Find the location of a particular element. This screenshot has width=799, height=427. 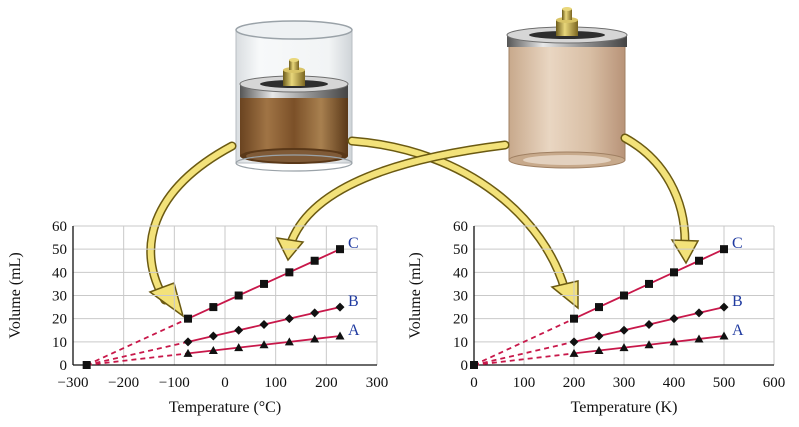

arrow-left-cylinder-to-right-chart is located at coordinates (463, 223).